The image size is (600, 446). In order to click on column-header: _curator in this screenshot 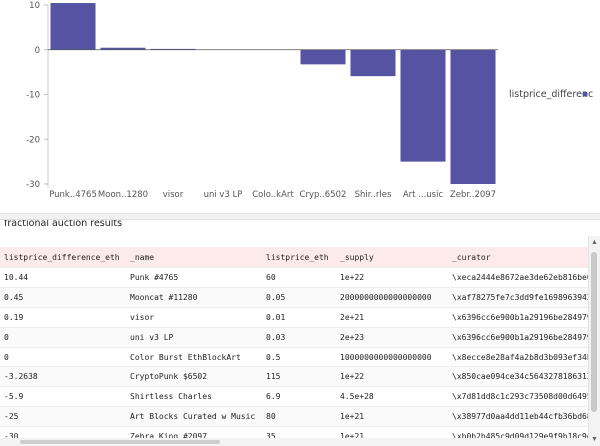, I will do `click(471, 257)`.